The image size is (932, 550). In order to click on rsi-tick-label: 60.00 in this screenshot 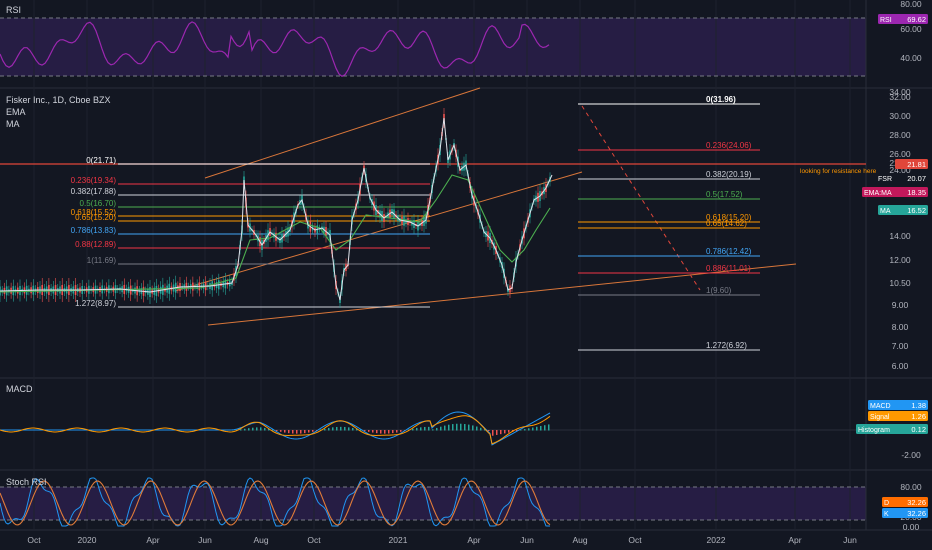, I will do `click(911, 29)`.